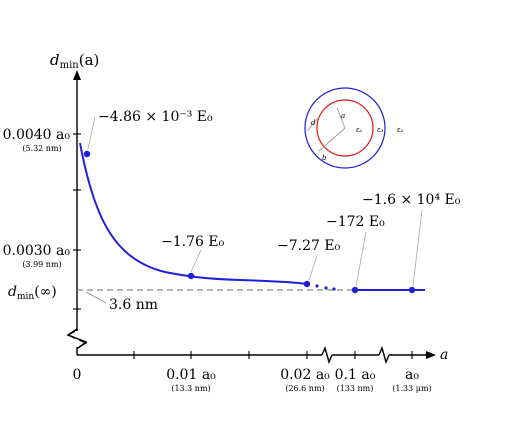 The image size is (518, 434). Describe the element at coordinates (431, 355) in the screenshot. I see `x-axis-arrow` at that location.